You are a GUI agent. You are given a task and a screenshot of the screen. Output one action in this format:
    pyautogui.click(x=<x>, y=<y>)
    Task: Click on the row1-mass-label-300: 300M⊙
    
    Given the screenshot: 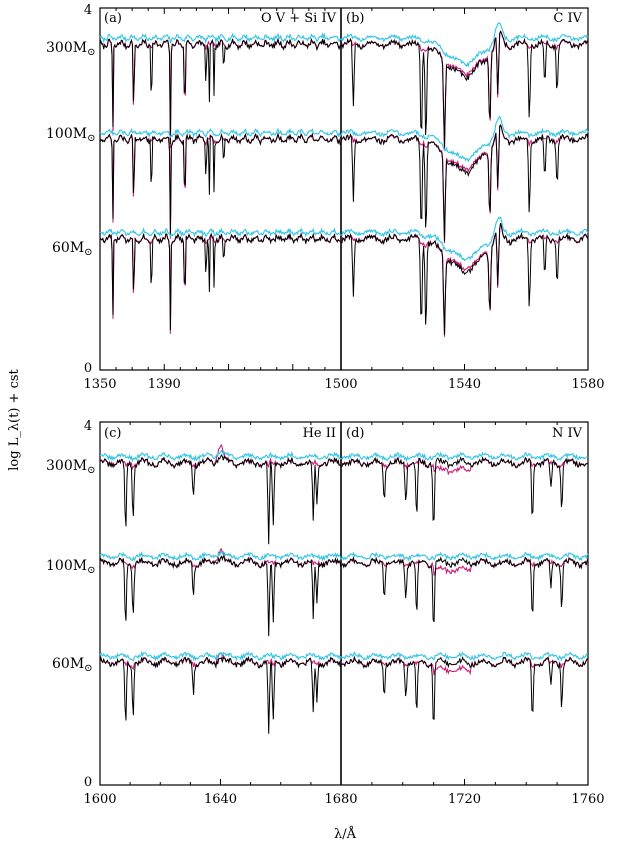 What is the action you would take?
    pyautogui.click(x=70, y=49)
    